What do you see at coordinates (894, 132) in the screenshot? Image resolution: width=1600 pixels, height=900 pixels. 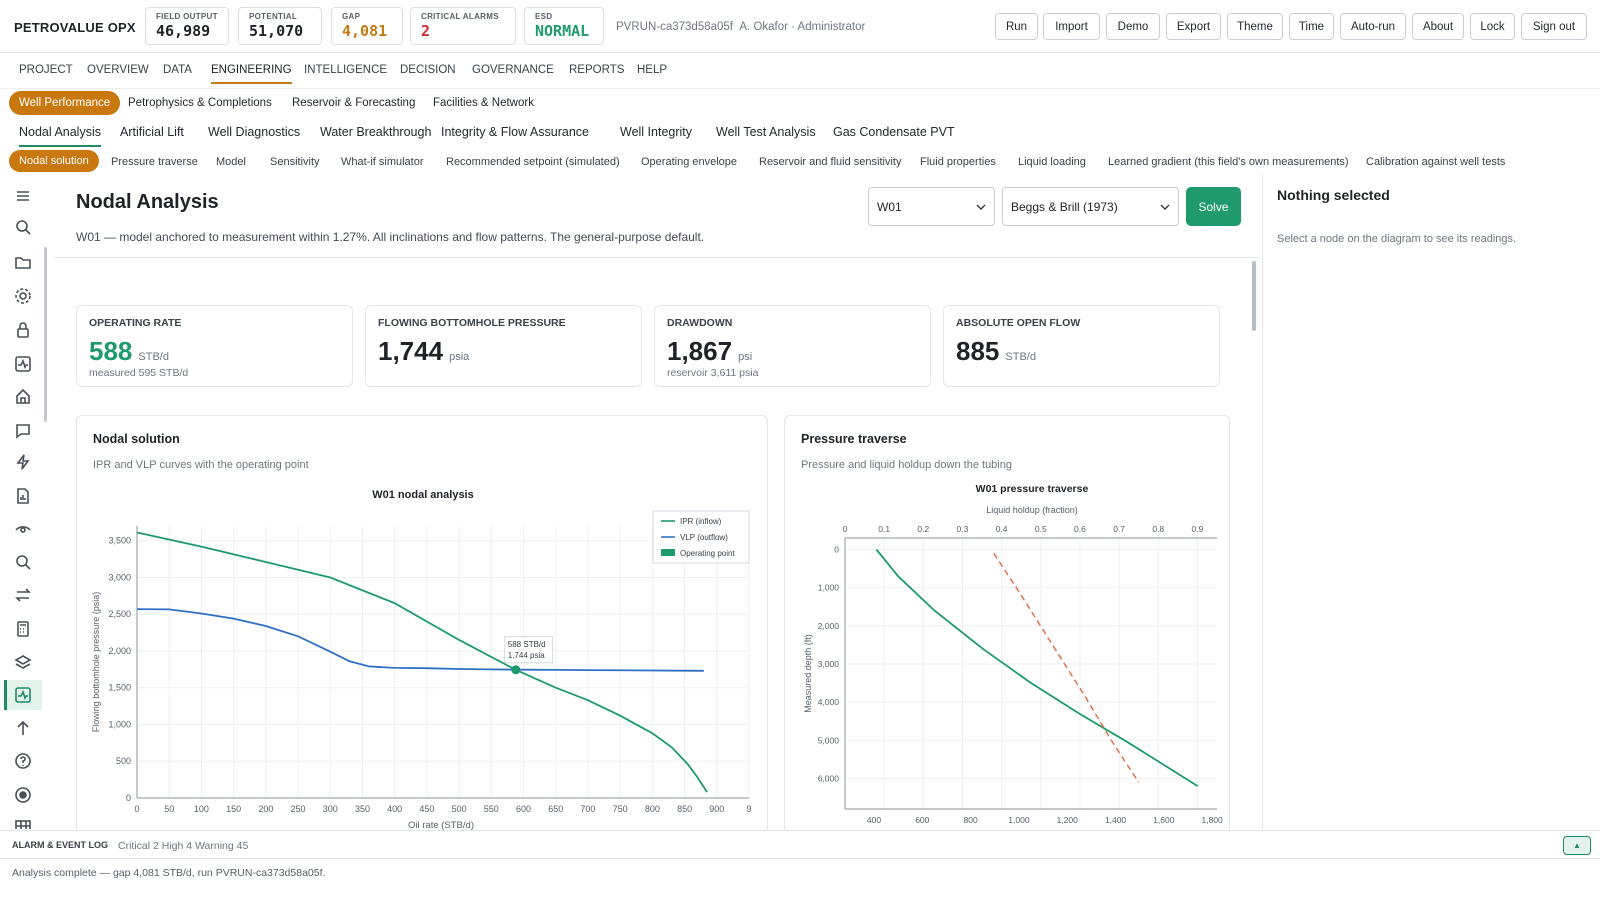 I see `module-gas-condensate: Gas Condensate PVT` at bounding box center [894, 132].